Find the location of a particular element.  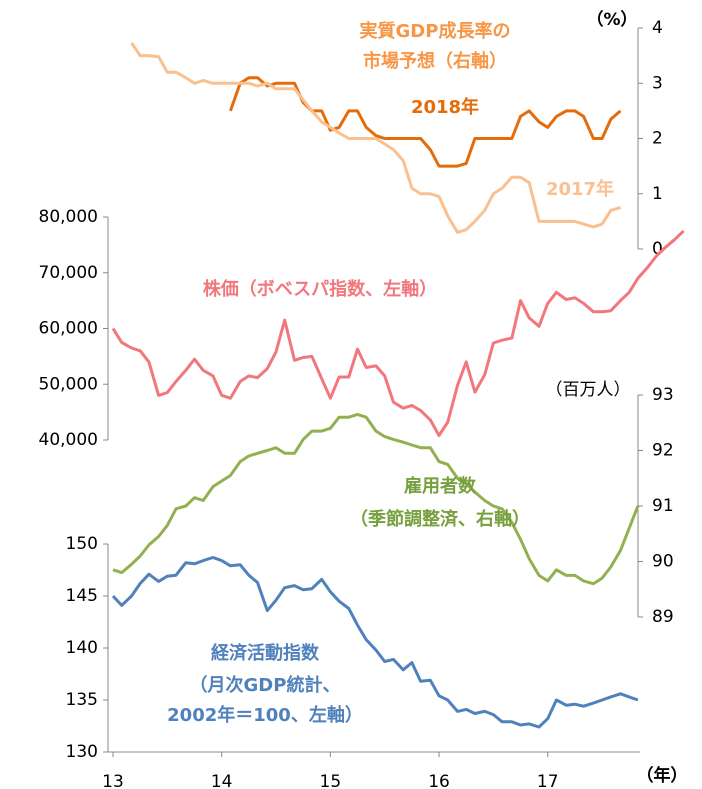

panel-label: （月次GDP統計、 is located at coordinates (265, 685).